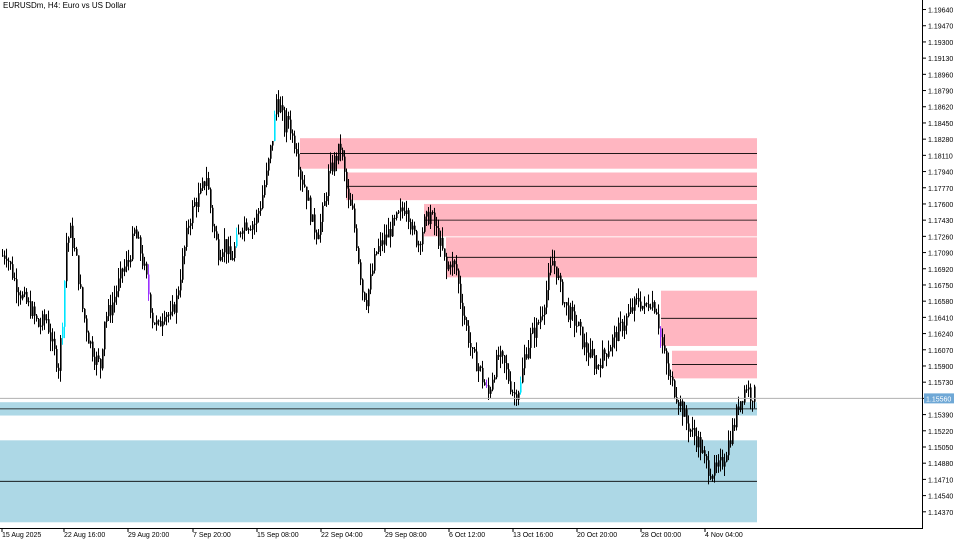 The width and height of the screenshot is (960, 545). I want to click on y-tick-label: 1.18790, so click(940, 92).